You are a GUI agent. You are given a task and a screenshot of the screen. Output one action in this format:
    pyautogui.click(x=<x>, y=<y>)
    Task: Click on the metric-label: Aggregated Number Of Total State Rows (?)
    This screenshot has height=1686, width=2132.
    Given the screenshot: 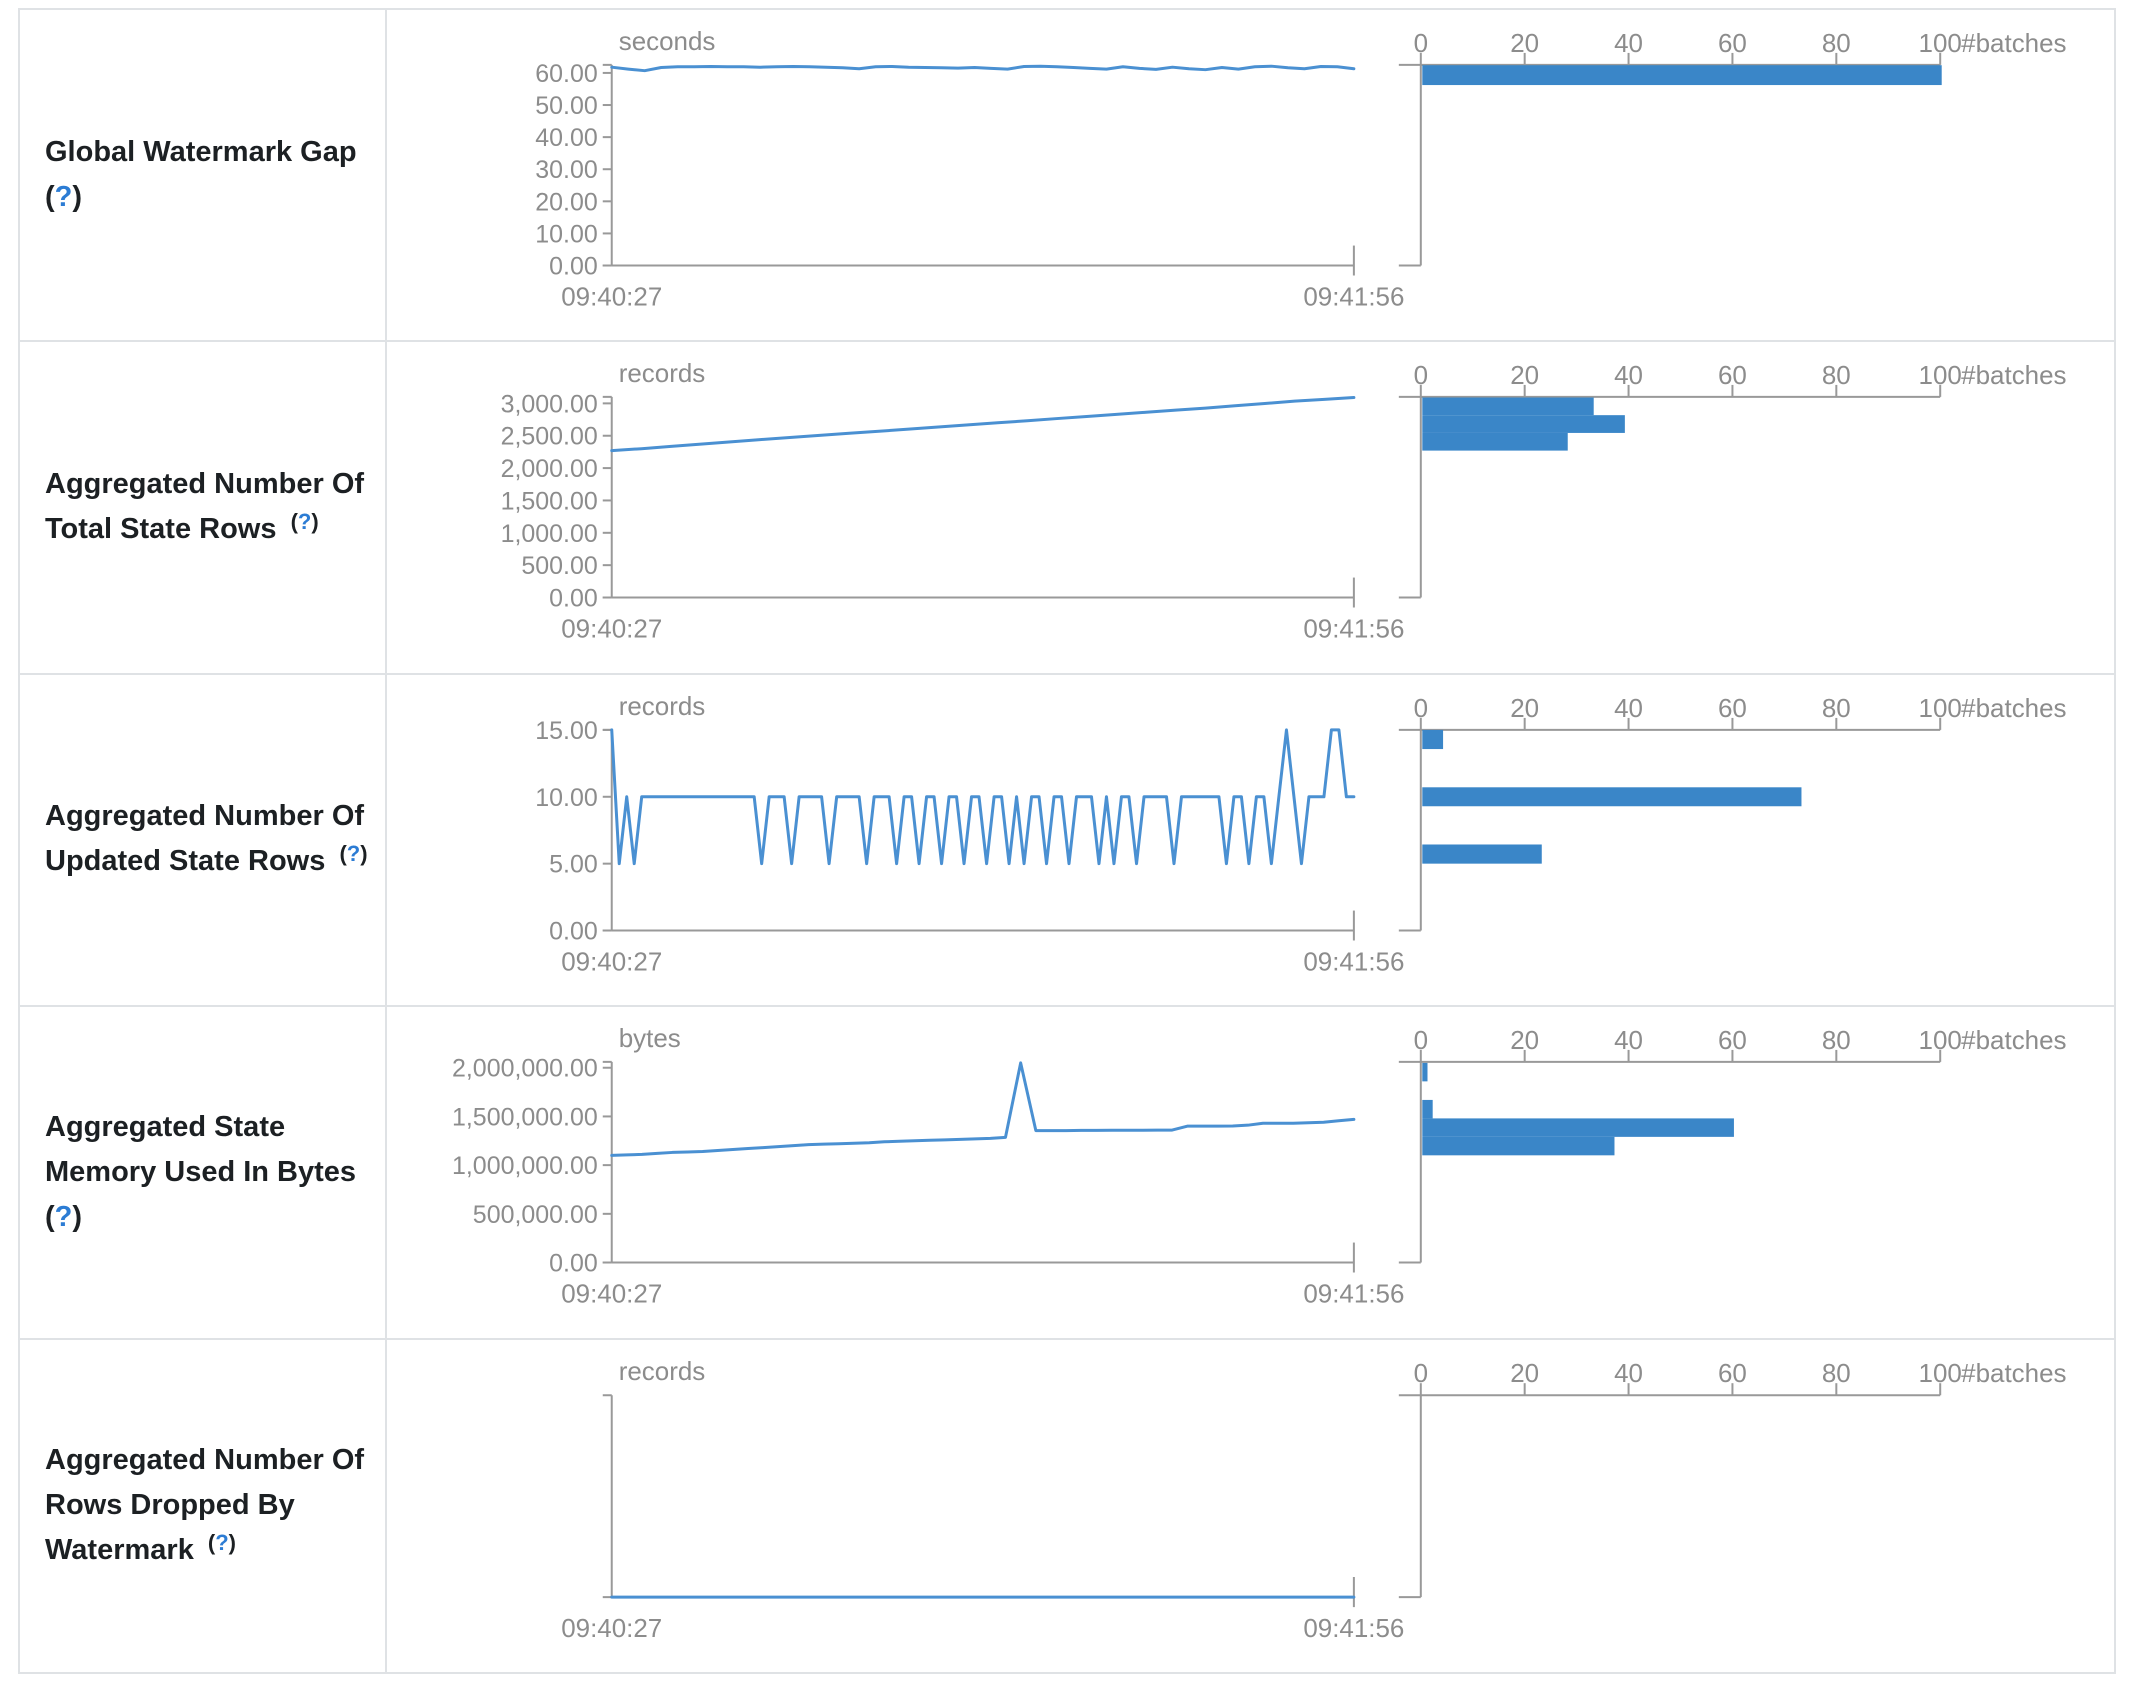 What is the action you would take?
    pyautogui.click(x=204, y=507)
    